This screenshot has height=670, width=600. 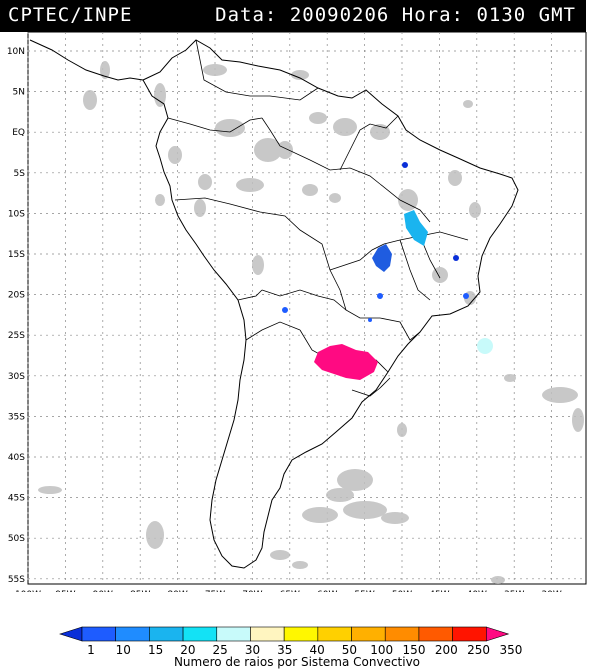 What do you see at coordinates (187, 650) in the screenshot?
I see `legend-tick-label: 20` at bounding box center [187, 650].